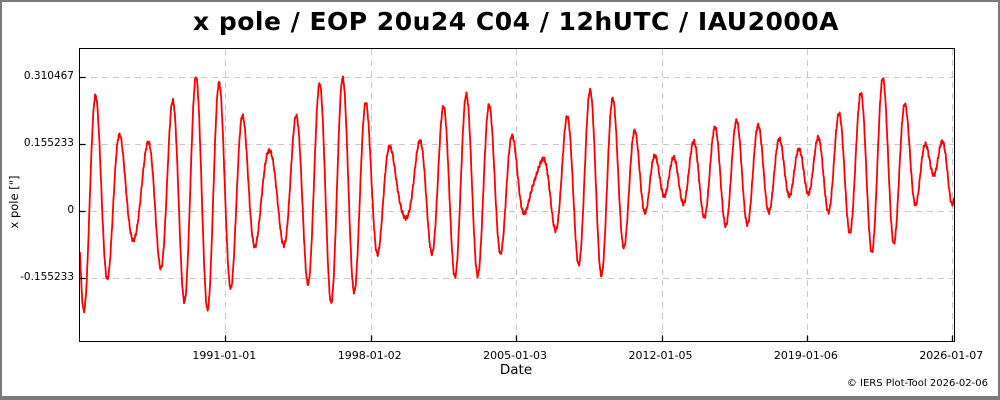  Describe the element at coordinates (14, 202) in the screenshot. I see `y-axis-label: x pole ["]` at that location.